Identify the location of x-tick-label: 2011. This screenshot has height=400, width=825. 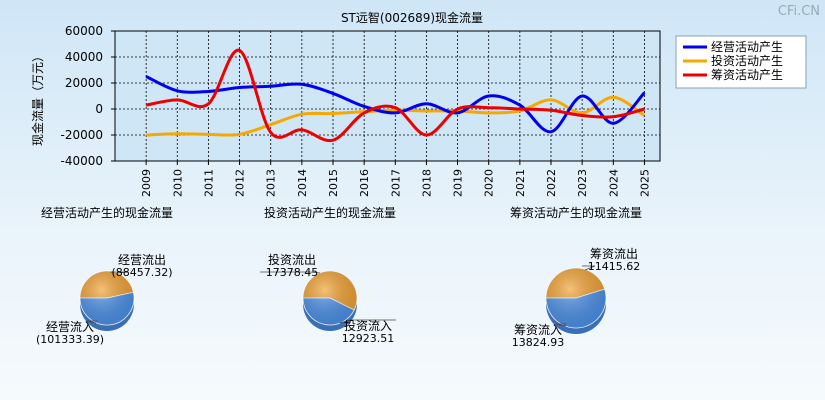
(208, 183).